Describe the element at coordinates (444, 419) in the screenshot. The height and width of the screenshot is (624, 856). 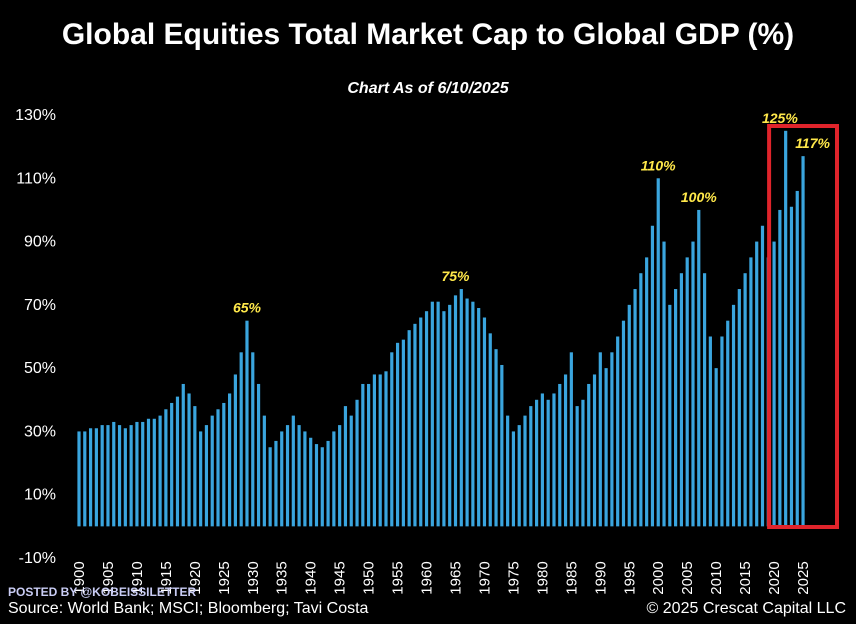
I see `bar-1963` at that location.